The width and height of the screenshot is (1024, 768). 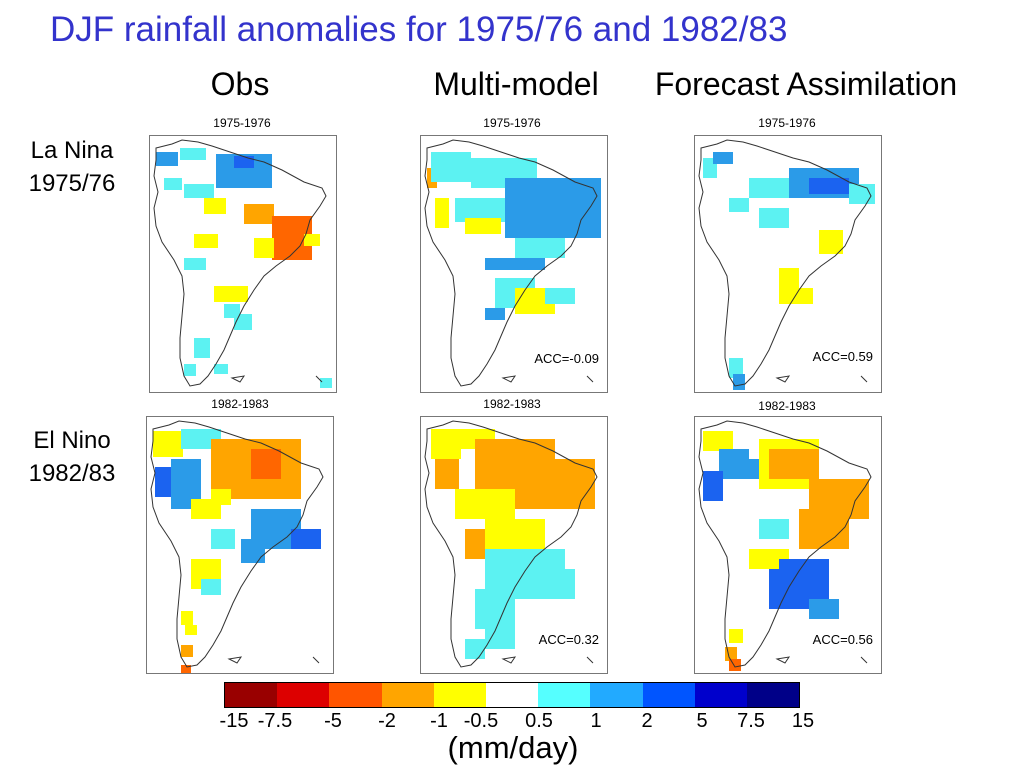 What do you see at coordinates (539, 721) in the screenshot?
I see `colorbar-tick: 0.5` at bounding box center [539, 721].